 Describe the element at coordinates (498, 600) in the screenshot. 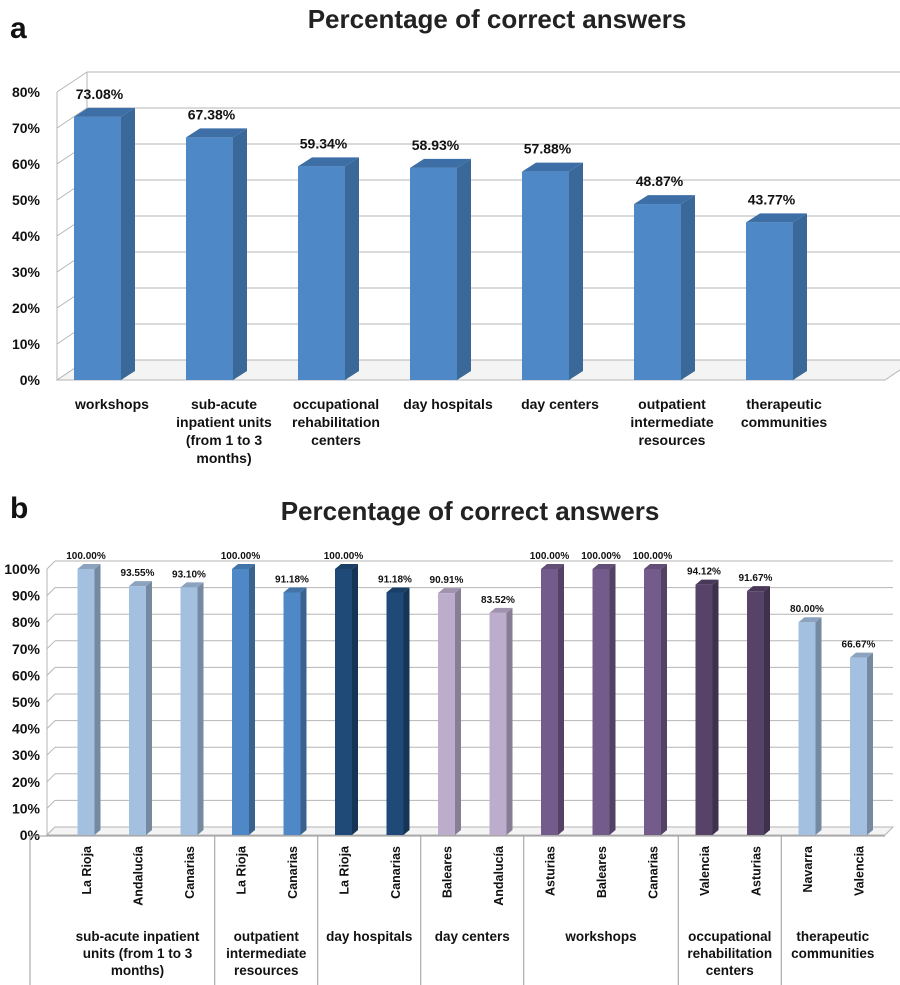

I see `data-label-b: 83.52%` at that location.